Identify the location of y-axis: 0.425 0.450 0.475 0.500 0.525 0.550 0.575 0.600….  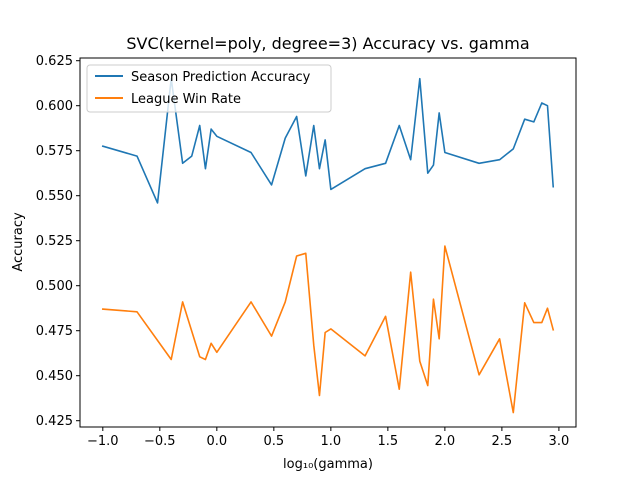
(58, 241).